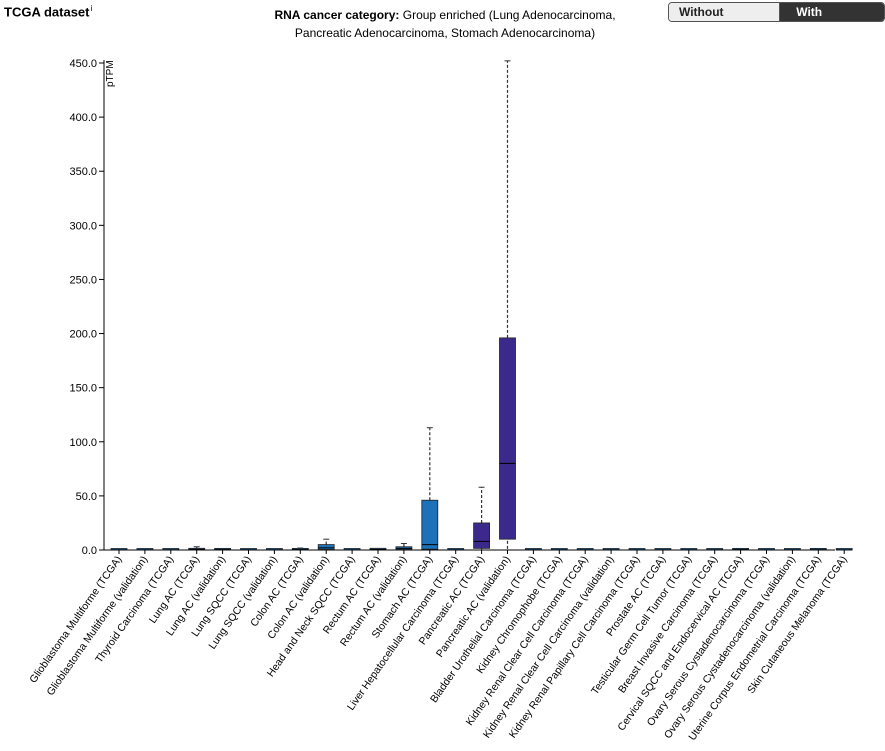 The width and height of the screenshot is (885, 751). Describe the element at coordinates (83, 280) in the screenshot. I see `y-tick-label: 250.0` at that location.